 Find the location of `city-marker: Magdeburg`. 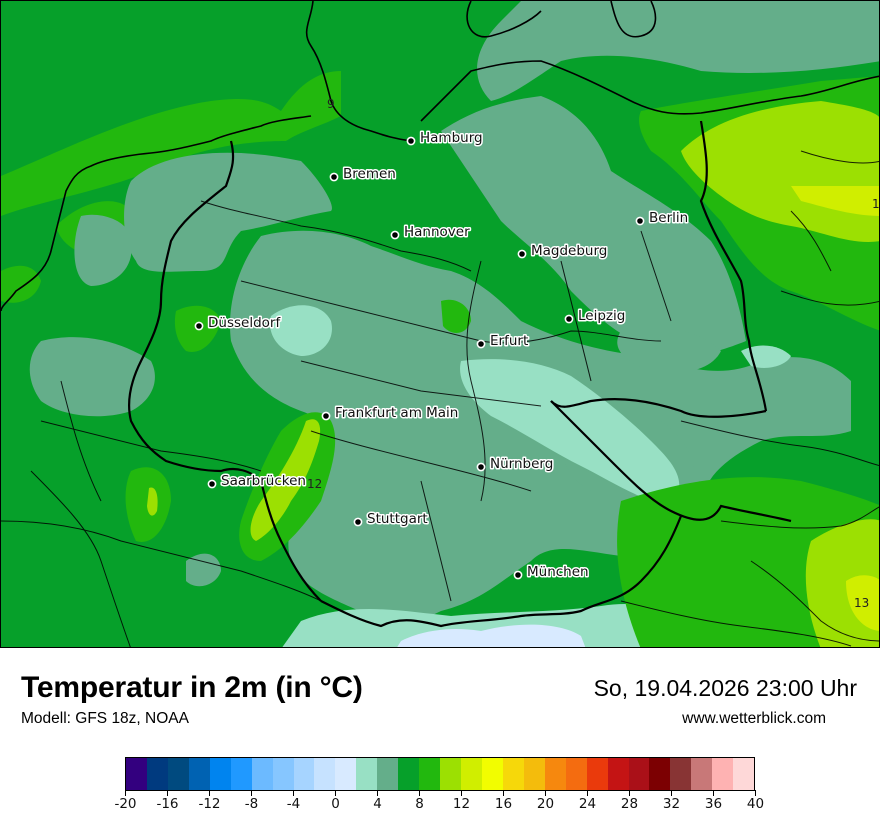

city-marker: Magdeburg is located at coordinates (563, 251).